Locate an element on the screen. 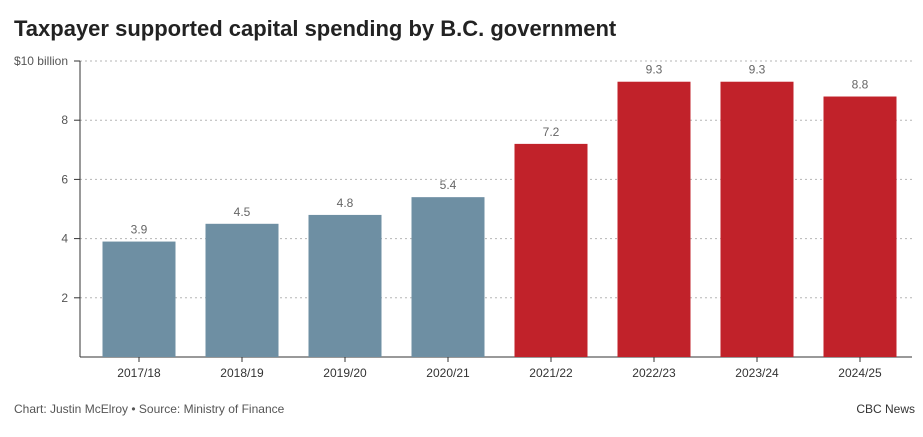 The image size is (923, 437). x-tick-label: 2020/21 is located at coordinates (448, 373).